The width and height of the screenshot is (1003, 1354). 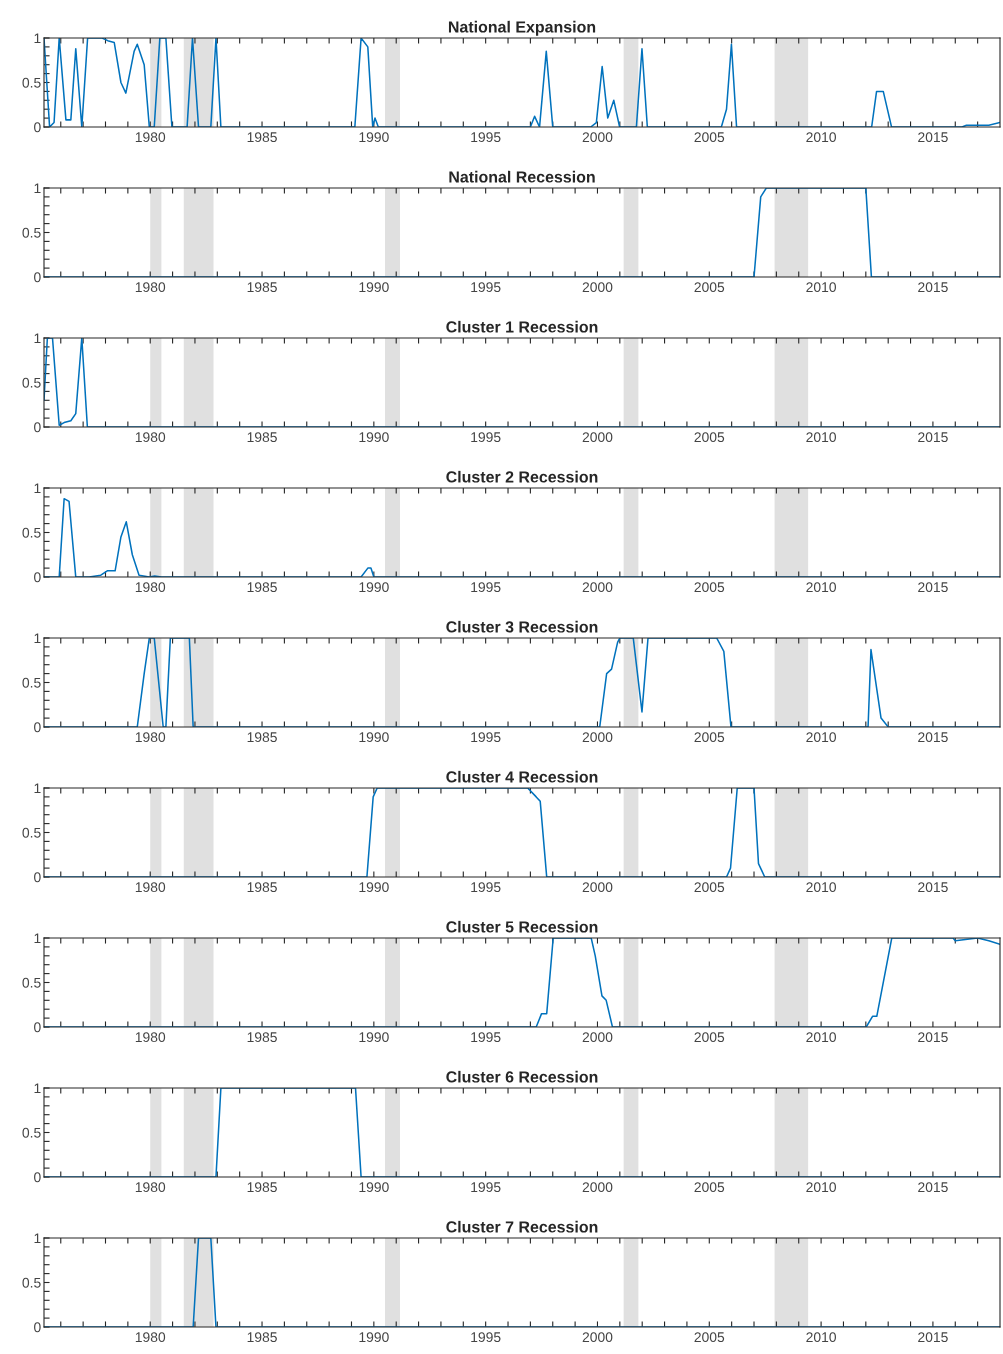 What do you see at coordinates (522, 626) in the screenshot?
I see `chart-title: Cluster 3 Recession` at bounding box center [522, 626].